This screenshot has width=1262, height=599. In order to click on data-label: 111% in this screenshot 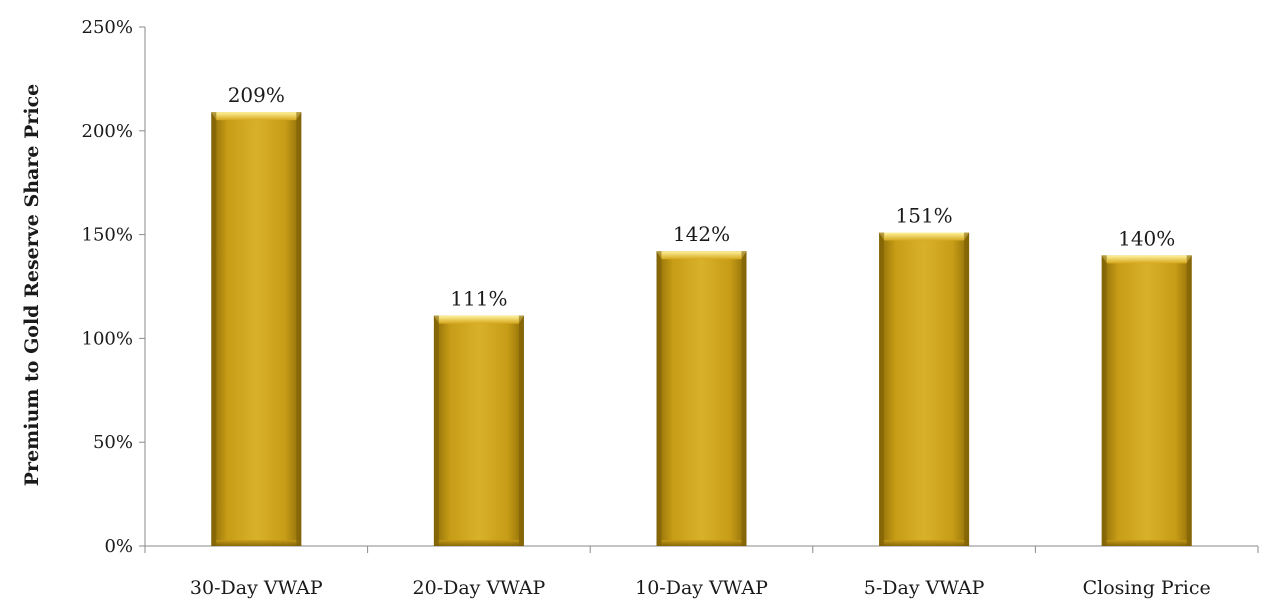, I will do `click(478, 299)`.